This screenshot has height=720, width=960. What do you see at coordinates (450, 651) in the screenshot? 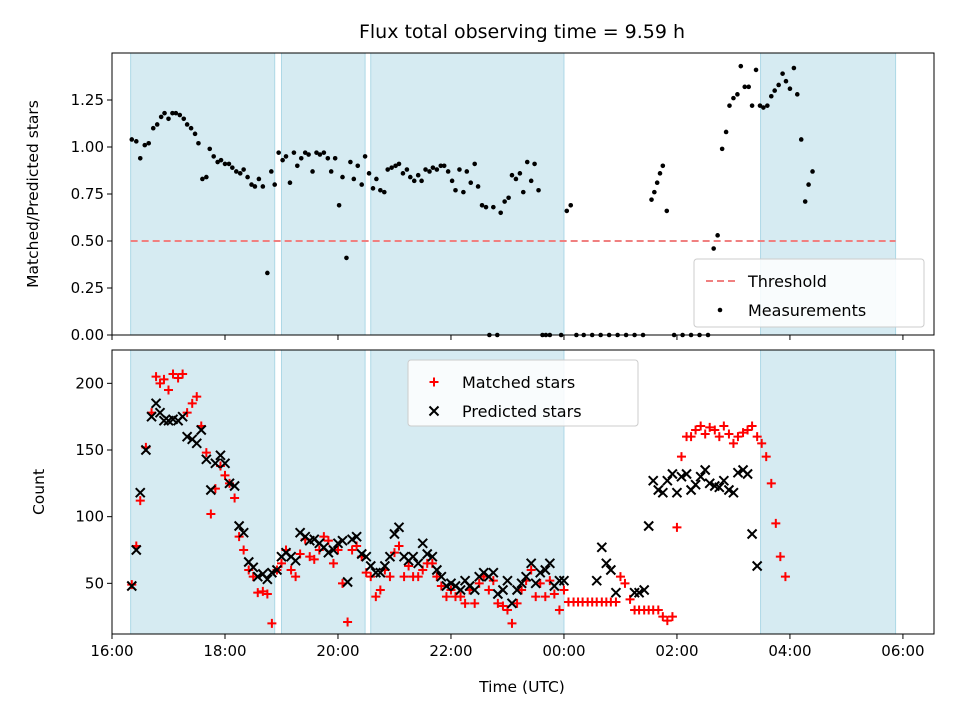
I see `x-tick-label: 22:00` at bounding box center [450, 651].